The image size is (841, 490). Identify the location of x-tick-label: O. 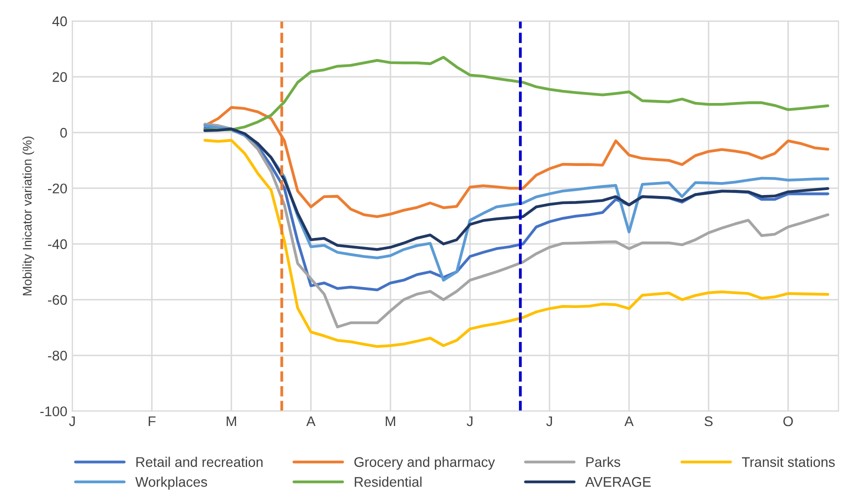
(788, 421).